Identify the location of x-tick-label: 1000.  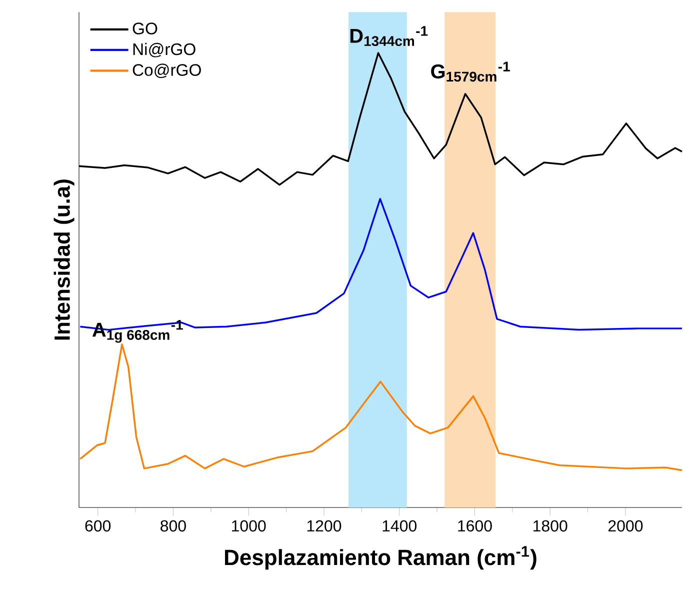
(249, 526).